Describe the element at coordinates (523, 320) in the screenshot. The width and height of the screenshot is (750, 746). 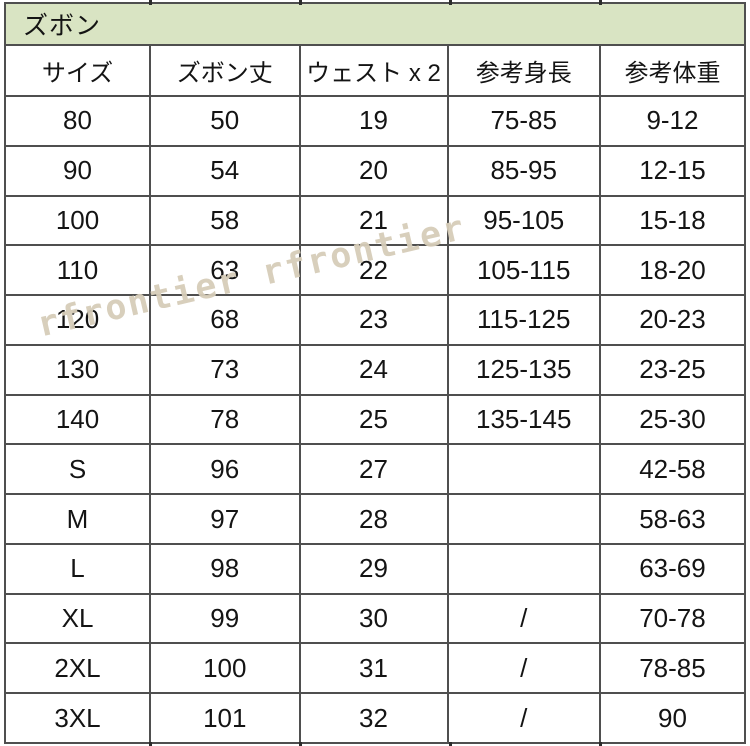
I see `table-cell: 115-125` at that location.